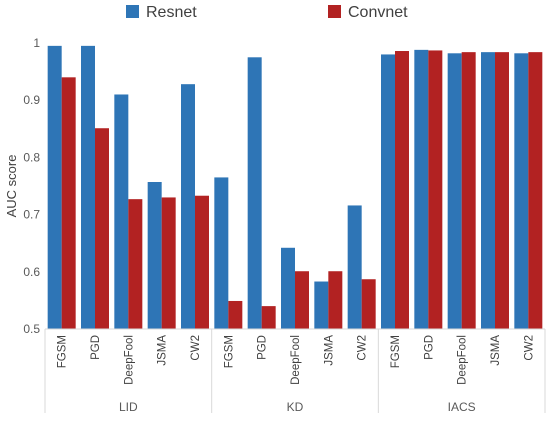 Image resolution: width=550 pixels, height=425 pixels. What do you see at coordinates (535, 191) in the screenshot?
I see `bar-convnet-iacs-cw2` at bounding box center [535, 191].